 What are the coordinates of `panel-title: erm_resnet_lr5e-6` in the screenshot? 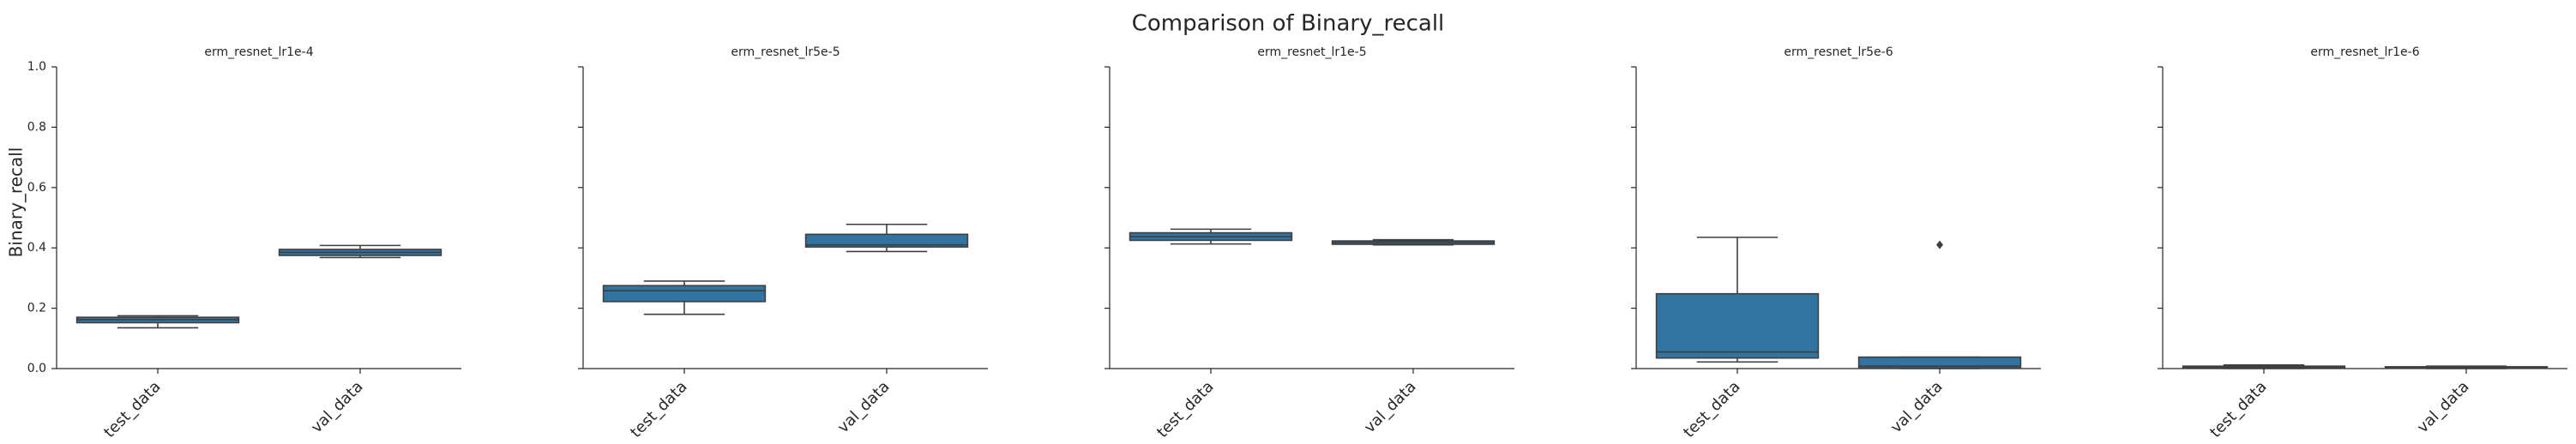 It's located at (1838, 52).